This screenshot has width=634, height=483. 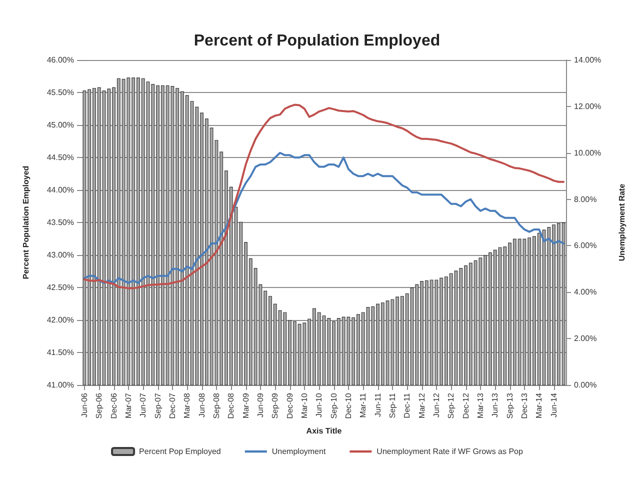 What do you see at coordinates (407, 405) in the screenshot?
I see `x-tick-label: Dec-11` at bounding box center [407, 405].